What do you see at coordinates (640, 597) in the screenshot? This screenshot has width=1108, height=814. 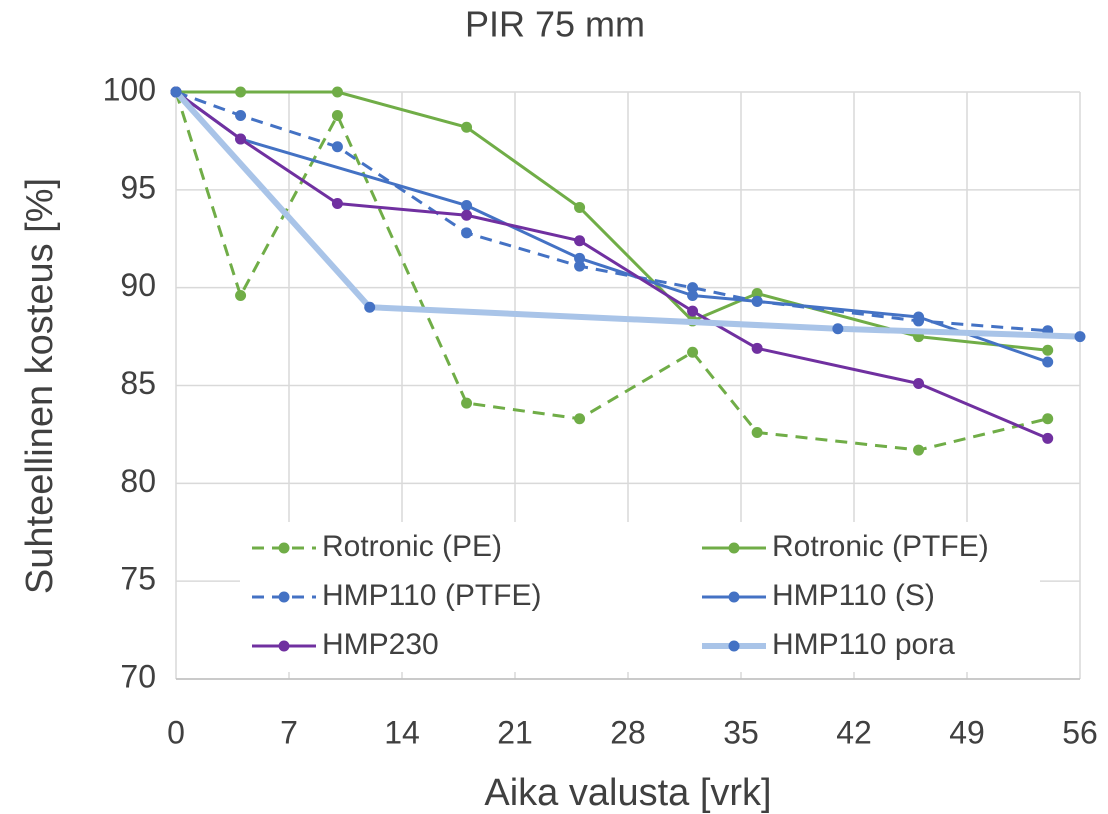 I see `legend-box` at bounding box center [640, 597].